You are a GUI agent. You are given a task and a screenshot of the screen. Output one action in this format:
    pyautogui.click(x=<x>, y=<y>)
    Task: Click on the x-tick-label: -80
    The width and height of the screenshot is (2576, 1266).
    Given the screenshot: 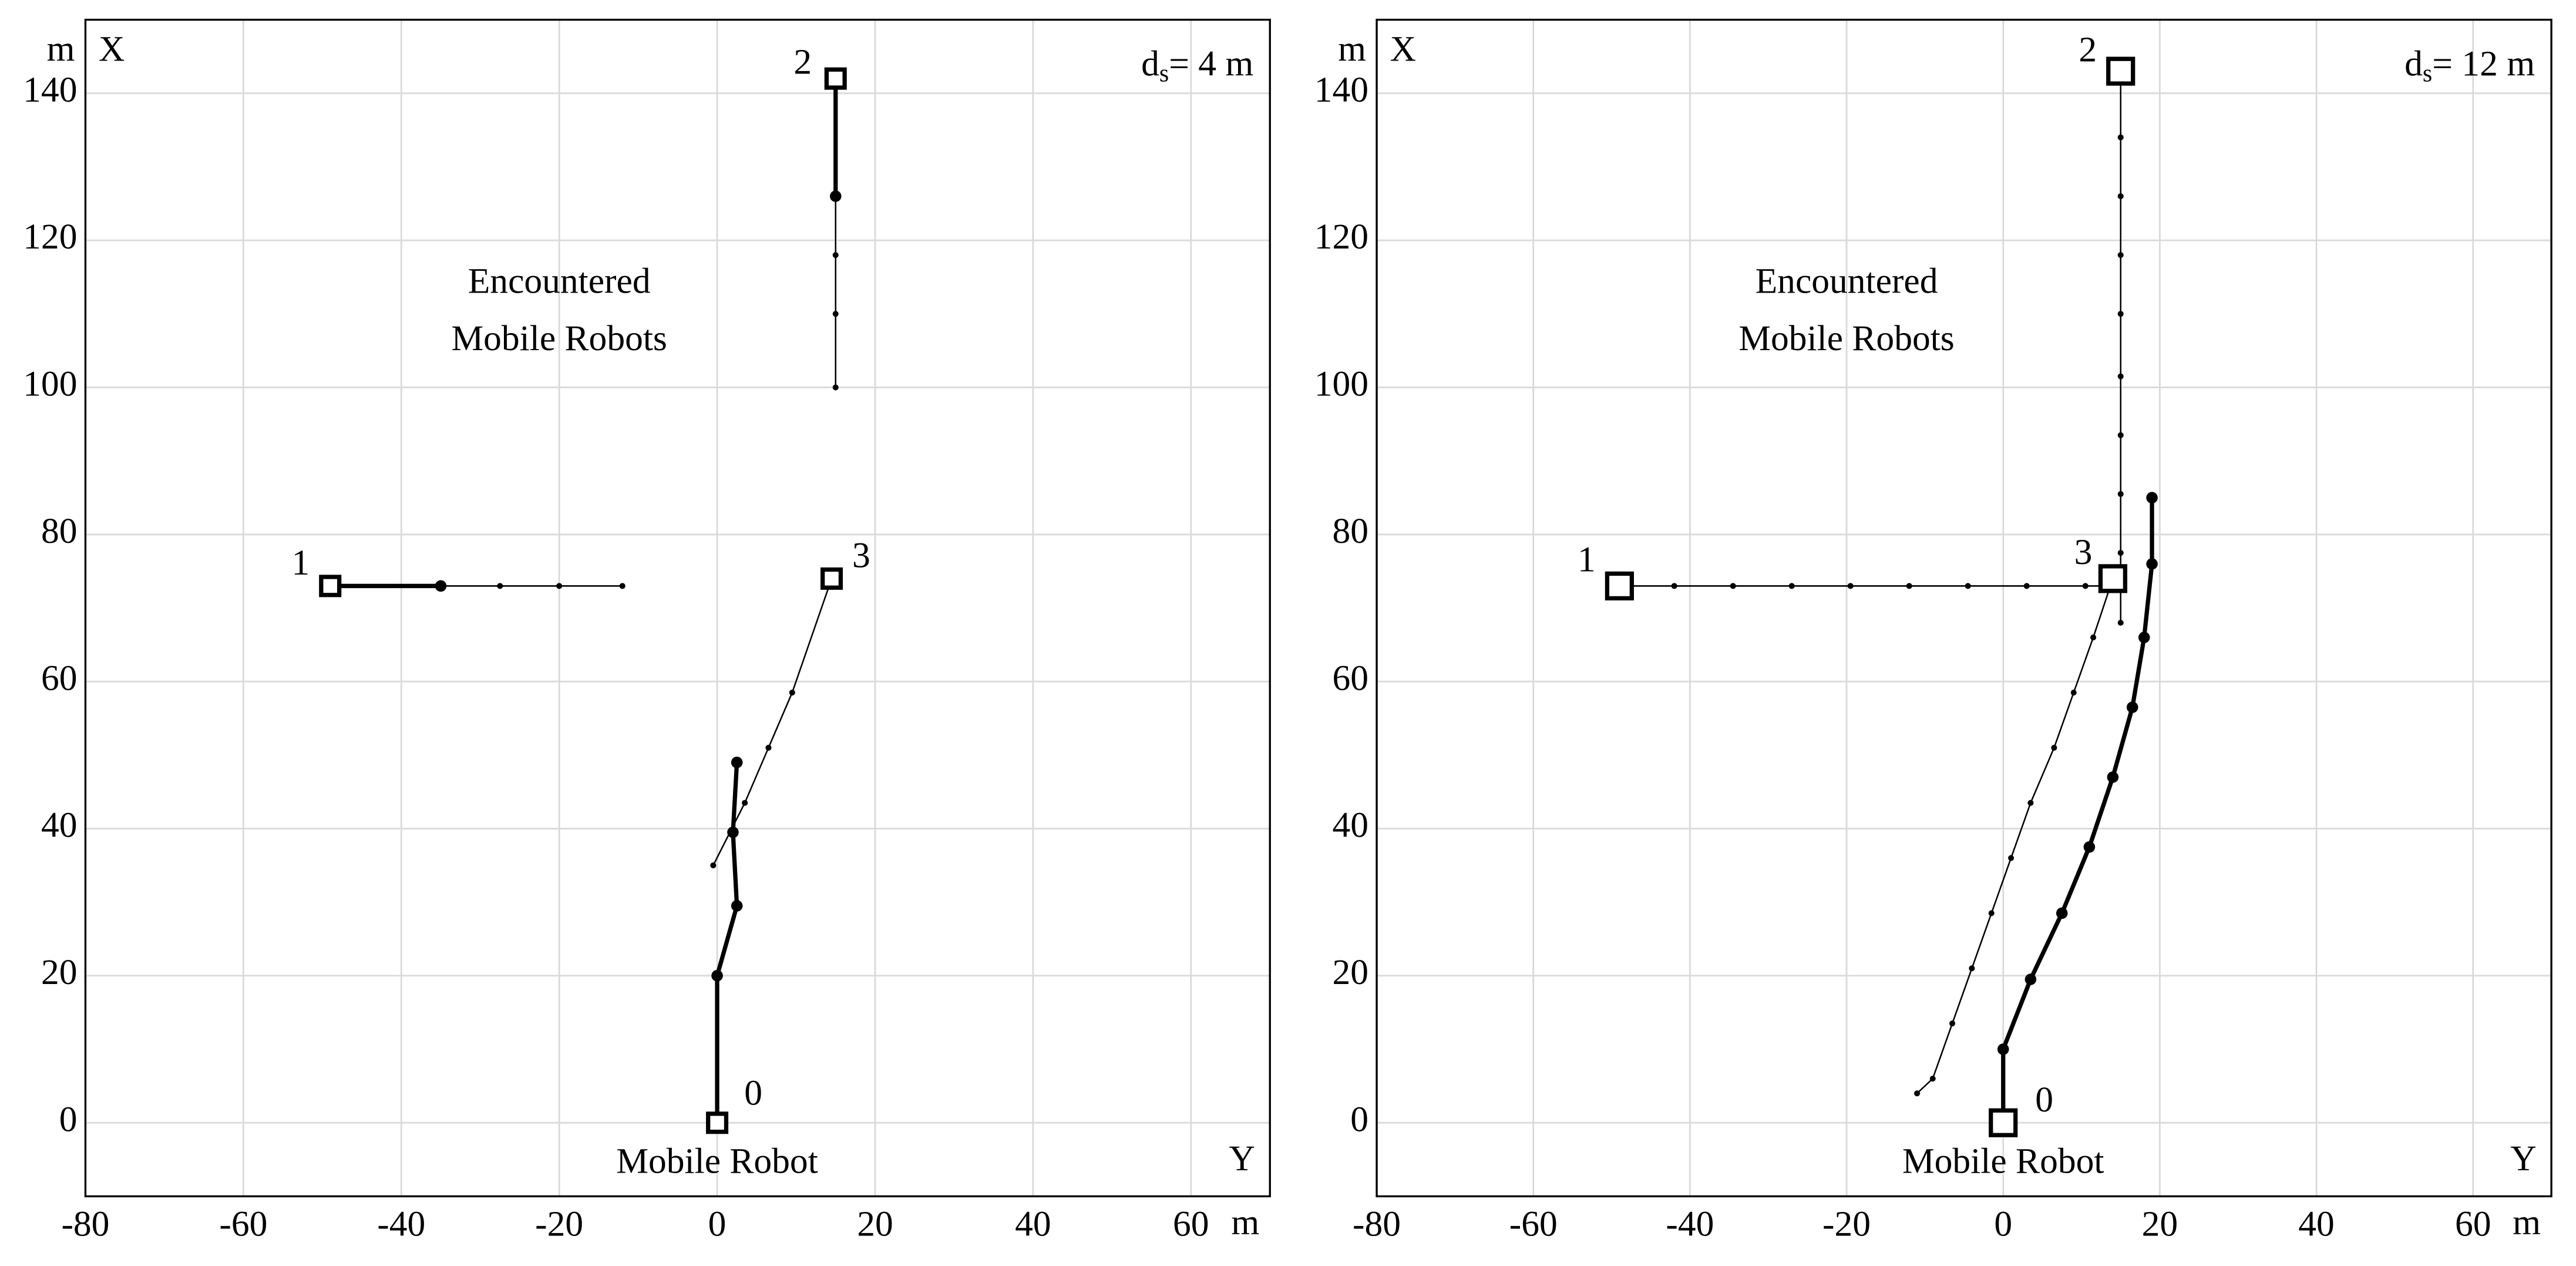 What is the action you would take?
    pyautogui.click(x=85, y=1224)
    